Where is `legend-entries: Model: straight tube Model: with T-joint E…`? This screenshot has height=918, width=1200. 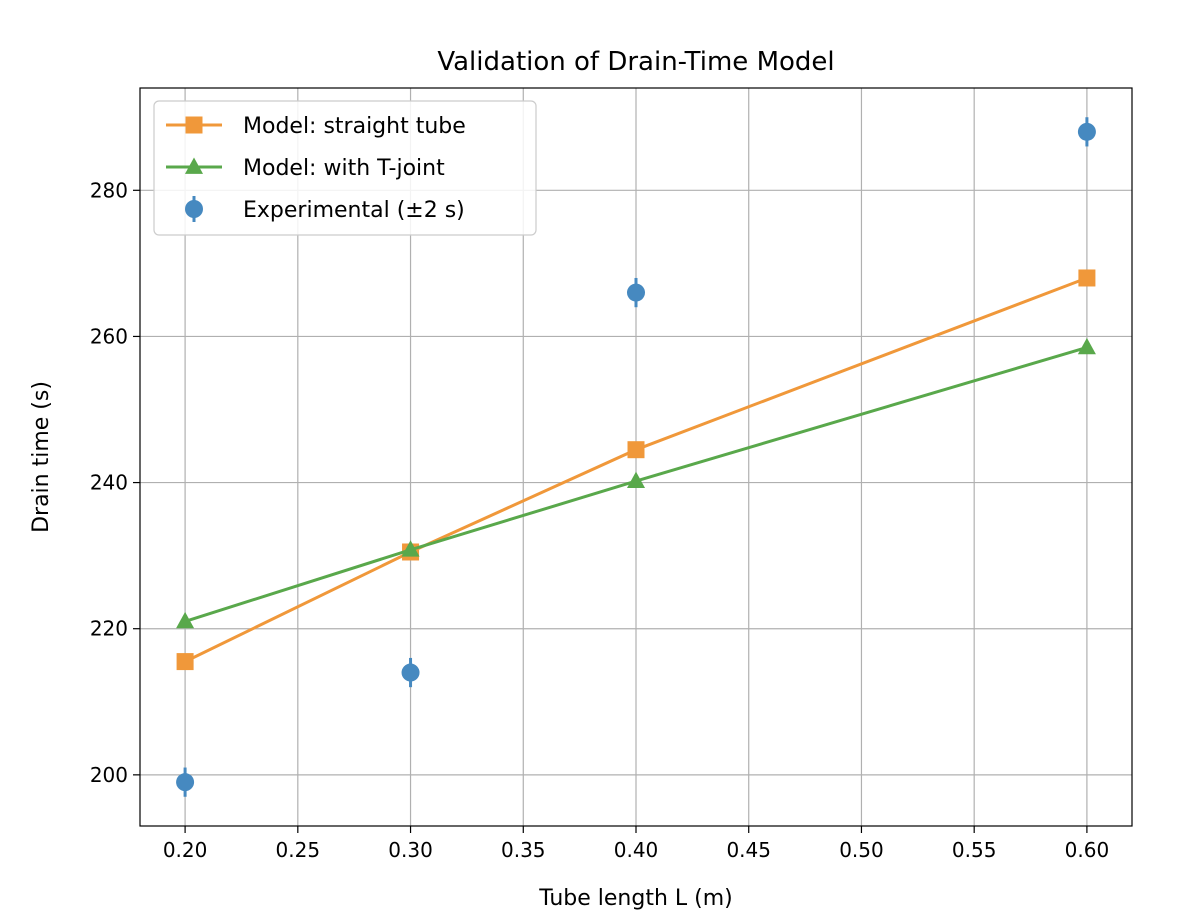 legend-entries: Model: straight tube Model: with T-joint E… is located at coordinates (316, 168).